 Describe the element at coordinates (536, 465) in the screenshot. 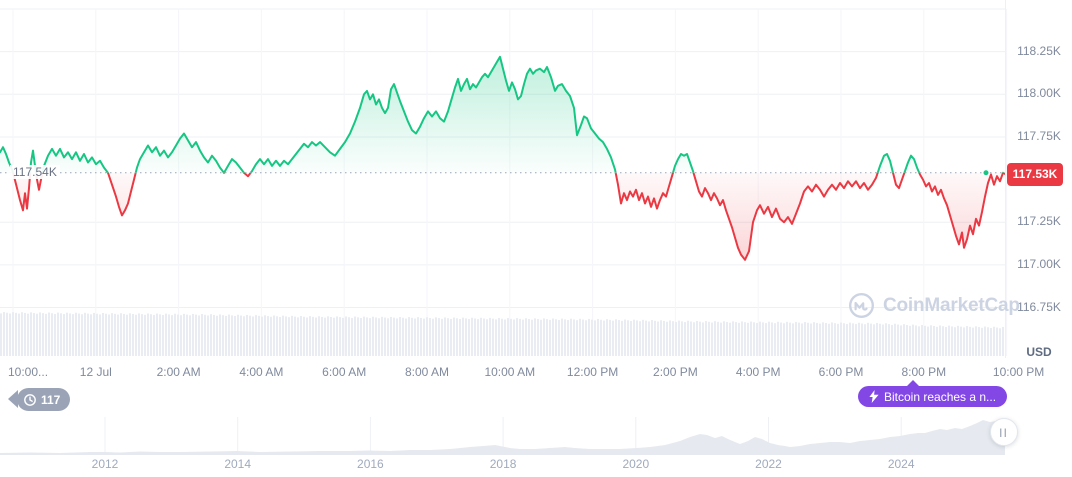

I see `navigator-year-axis: 2012 2014 2016 2018 2020 2022 2024` at that location.